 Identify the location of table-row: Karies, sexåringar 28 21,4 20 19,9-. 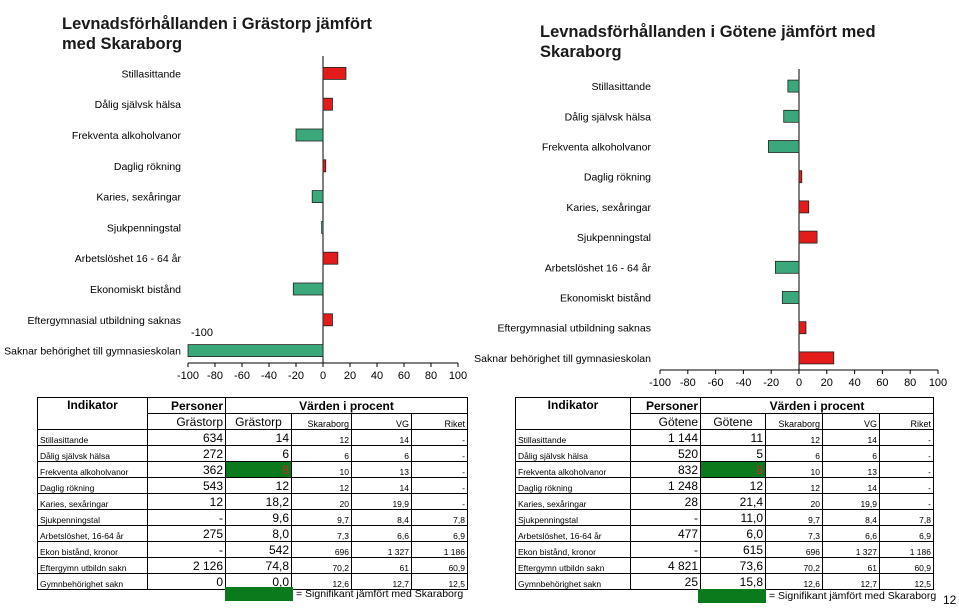
(724, 501).